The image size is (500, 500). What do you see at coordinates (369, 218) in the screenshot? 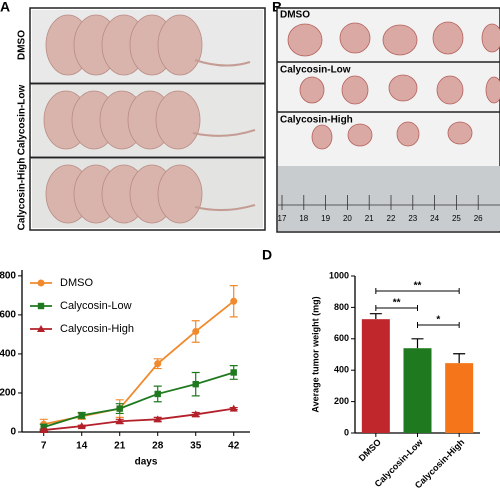
I see `ruler-label: 21` at bounding box center [369, 218].